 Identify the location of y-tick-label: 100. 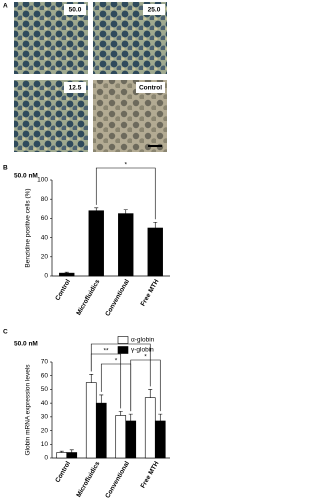
(42, 180).